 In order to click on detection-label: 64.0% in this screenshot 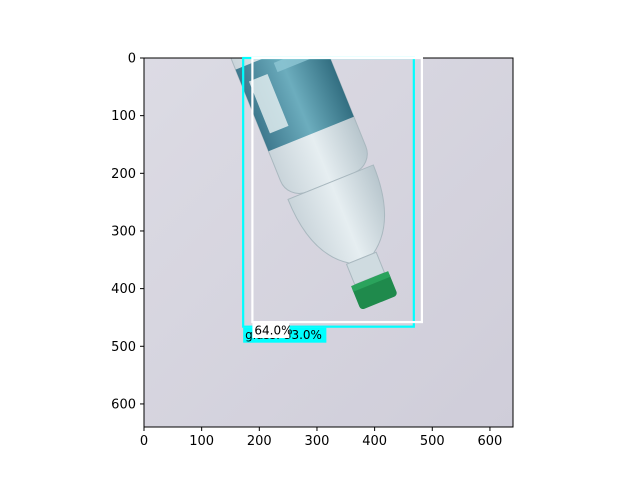, I will do `click(273, 331)`.